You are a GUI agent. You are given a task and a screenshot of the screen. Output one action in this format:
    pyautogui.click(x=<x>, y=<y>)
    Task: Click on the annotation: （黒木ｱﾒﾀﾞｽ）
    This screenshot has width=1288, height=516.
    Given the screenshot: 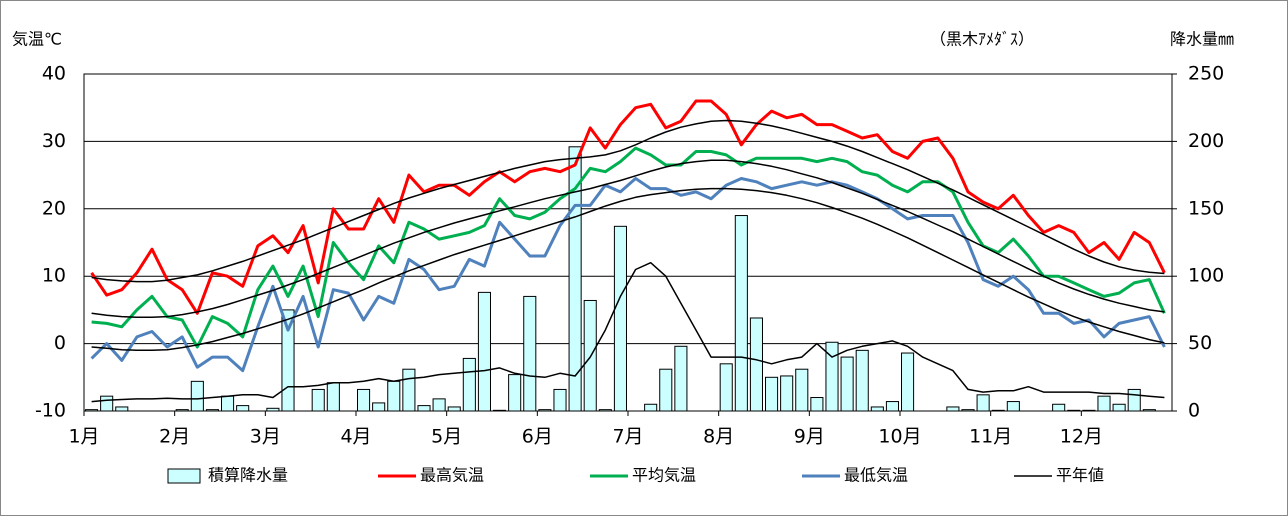 What is the action you would take?
    pyautogui.click(x=982, y=39)
    